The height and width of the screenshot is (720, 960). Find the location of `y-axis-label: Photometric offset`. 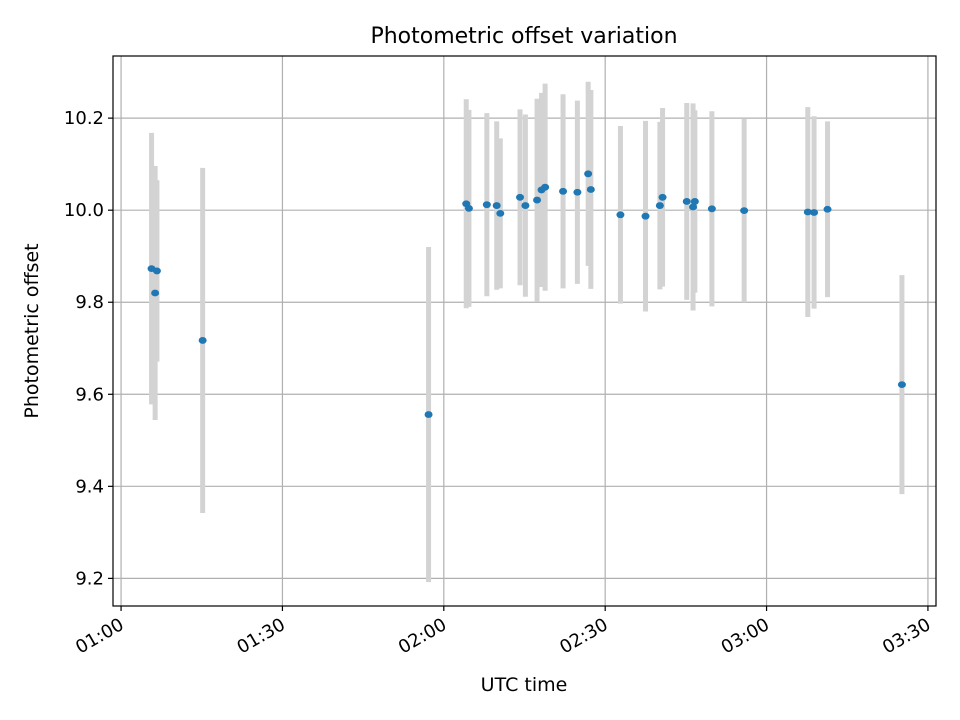

y-axis-label: Photometric offset is located at coordinates (32, 330).